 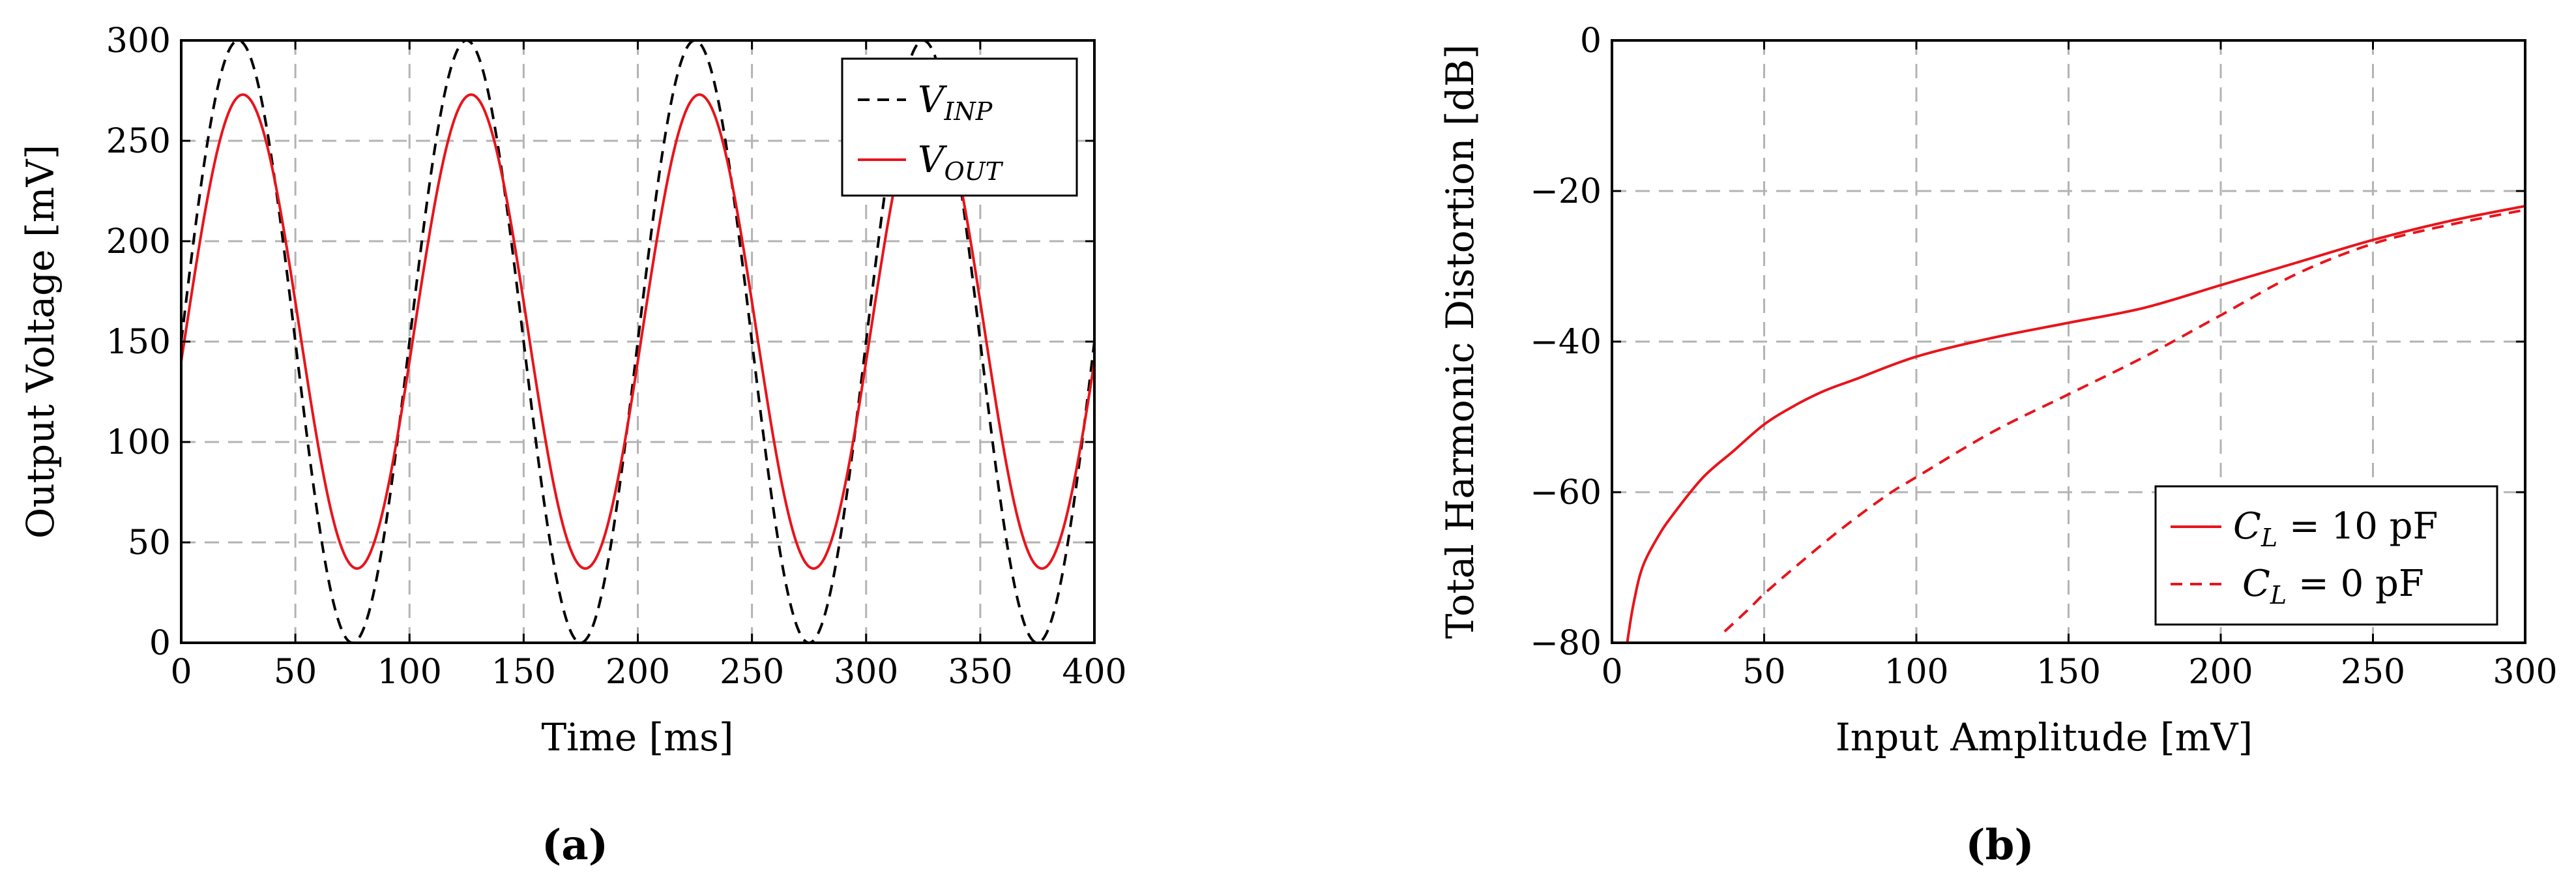 I want to click on x-tick-label-a-3: 150, so click(x=523, y=672).